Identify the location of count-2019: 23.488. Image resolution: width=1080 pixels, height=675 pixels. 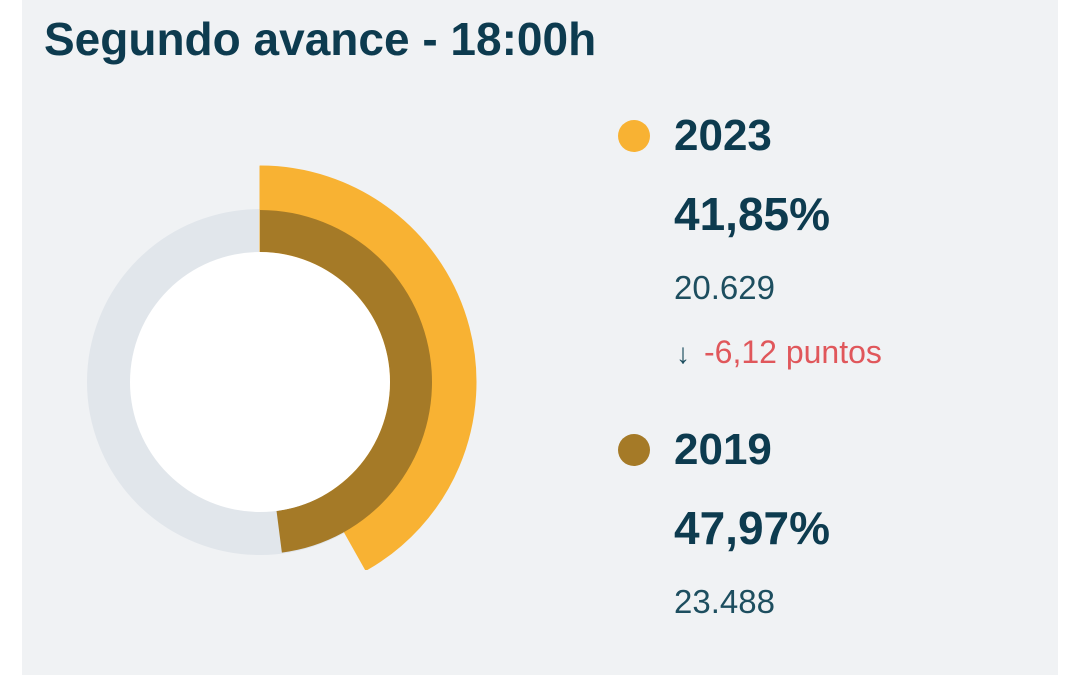
(724, 601).